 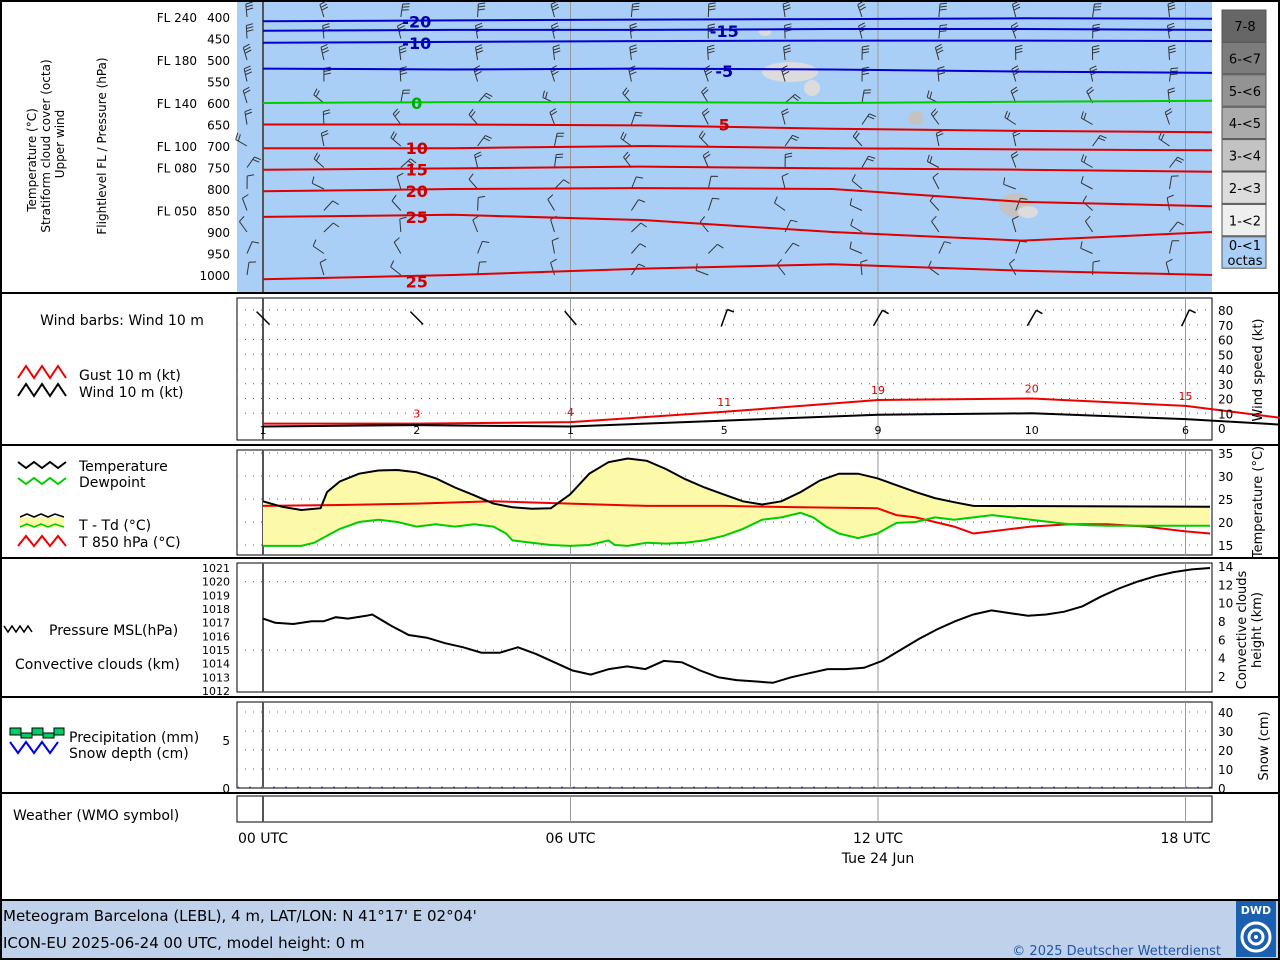 What do you see at coordinates (218, 212) in the screenshot?
I see `pressure-tick-label: 850` at bounding box center [218, 212].